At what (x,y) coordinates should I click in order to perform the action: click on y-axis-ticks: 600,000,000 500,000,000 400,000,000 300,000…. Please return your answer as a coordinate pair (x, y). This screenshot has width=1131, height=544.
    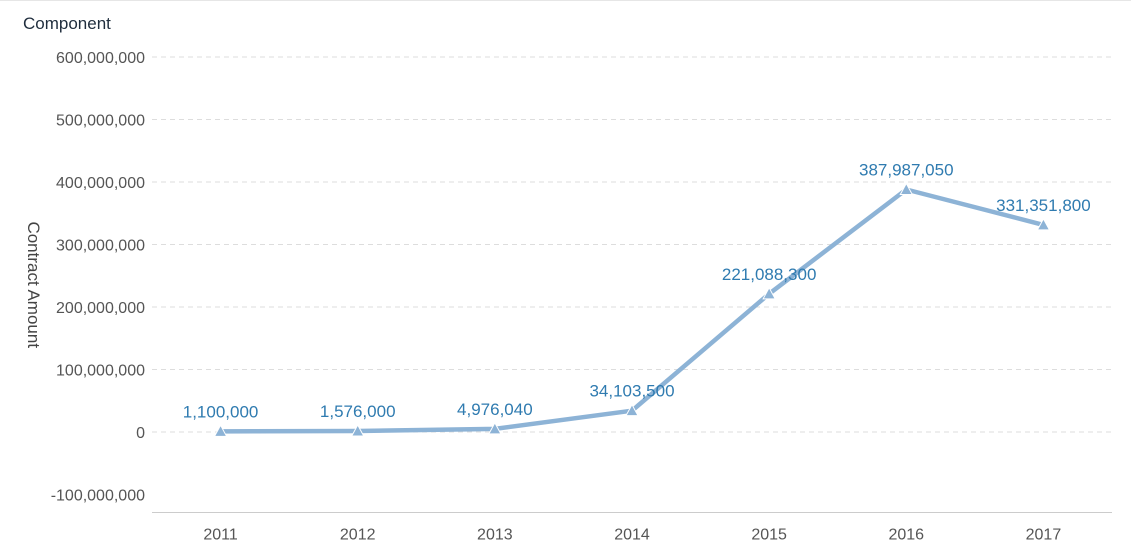
    Looking at the image, I should click on (98, 277).